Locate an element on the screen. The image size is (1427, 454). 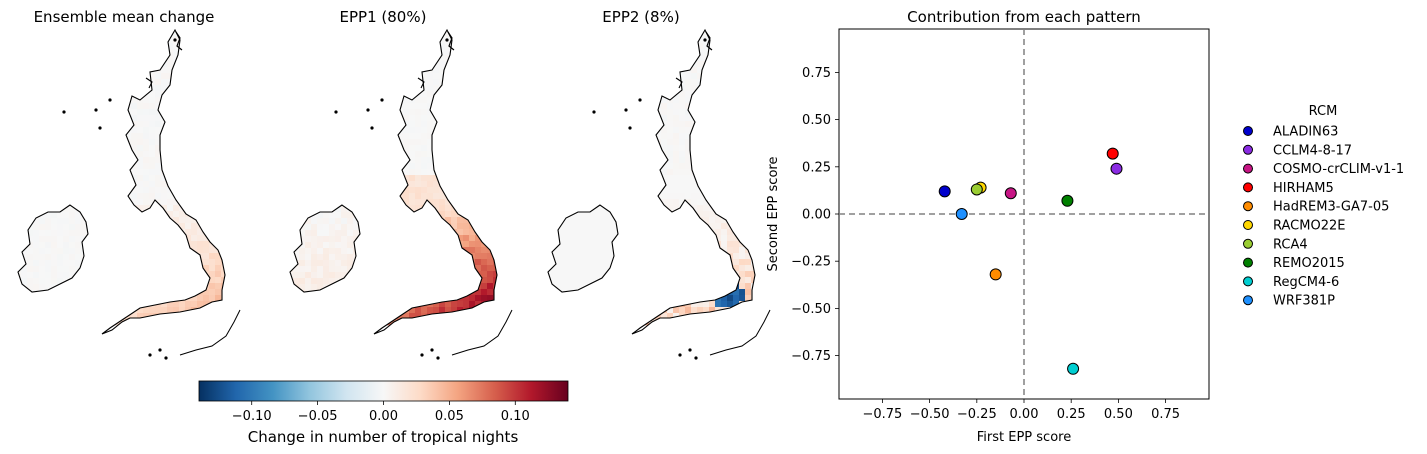
map-title: EPP2 (8%) is located at coordinates (640, 17).